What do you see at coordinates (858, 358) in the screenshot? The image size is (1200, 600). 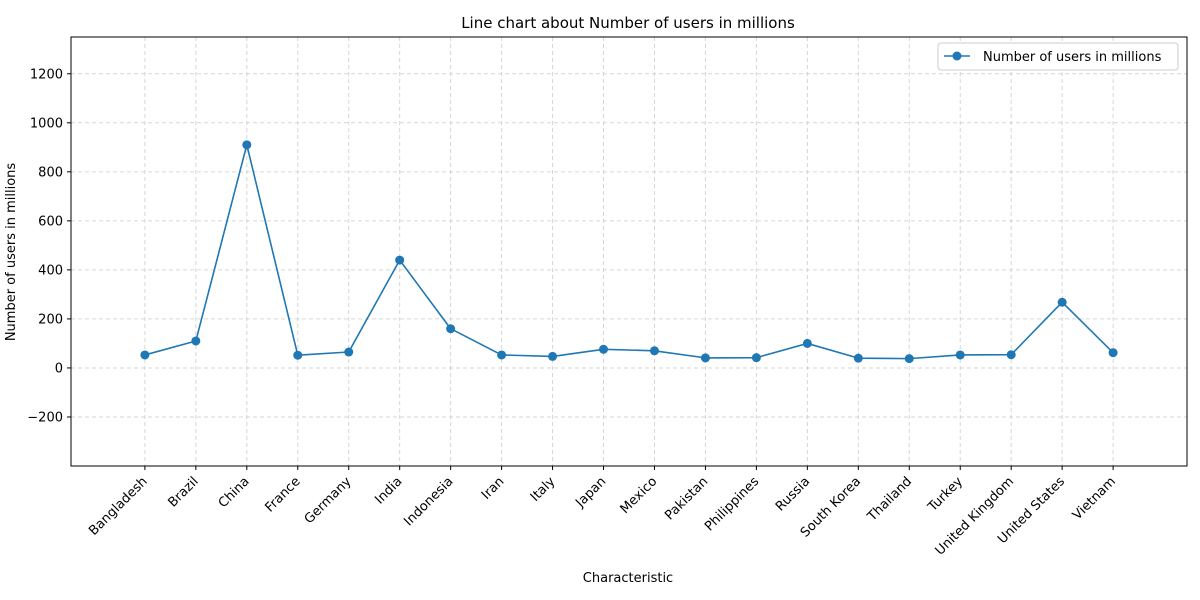 I see `data-point-south-korea` at bounding box center [858, 358].